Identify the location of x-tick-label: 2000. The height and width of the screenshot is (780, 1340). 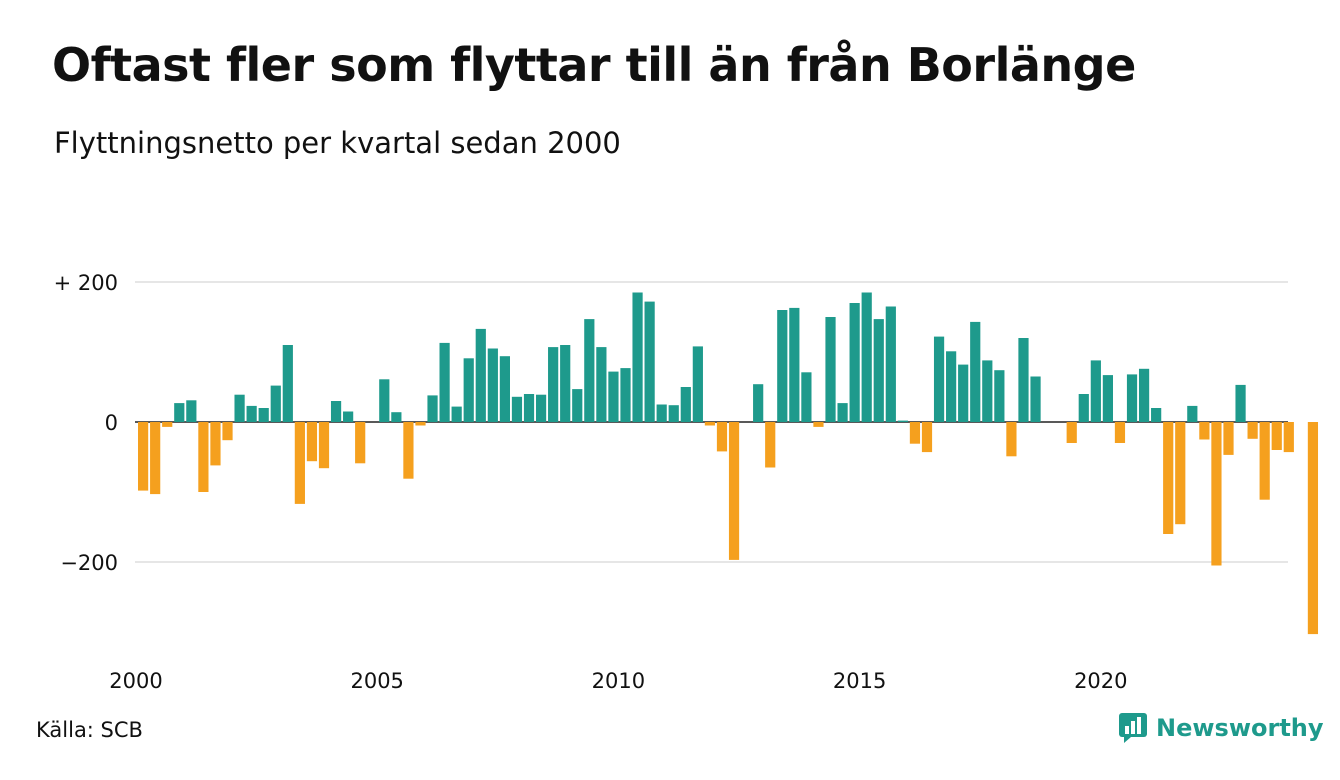
(135, 681).